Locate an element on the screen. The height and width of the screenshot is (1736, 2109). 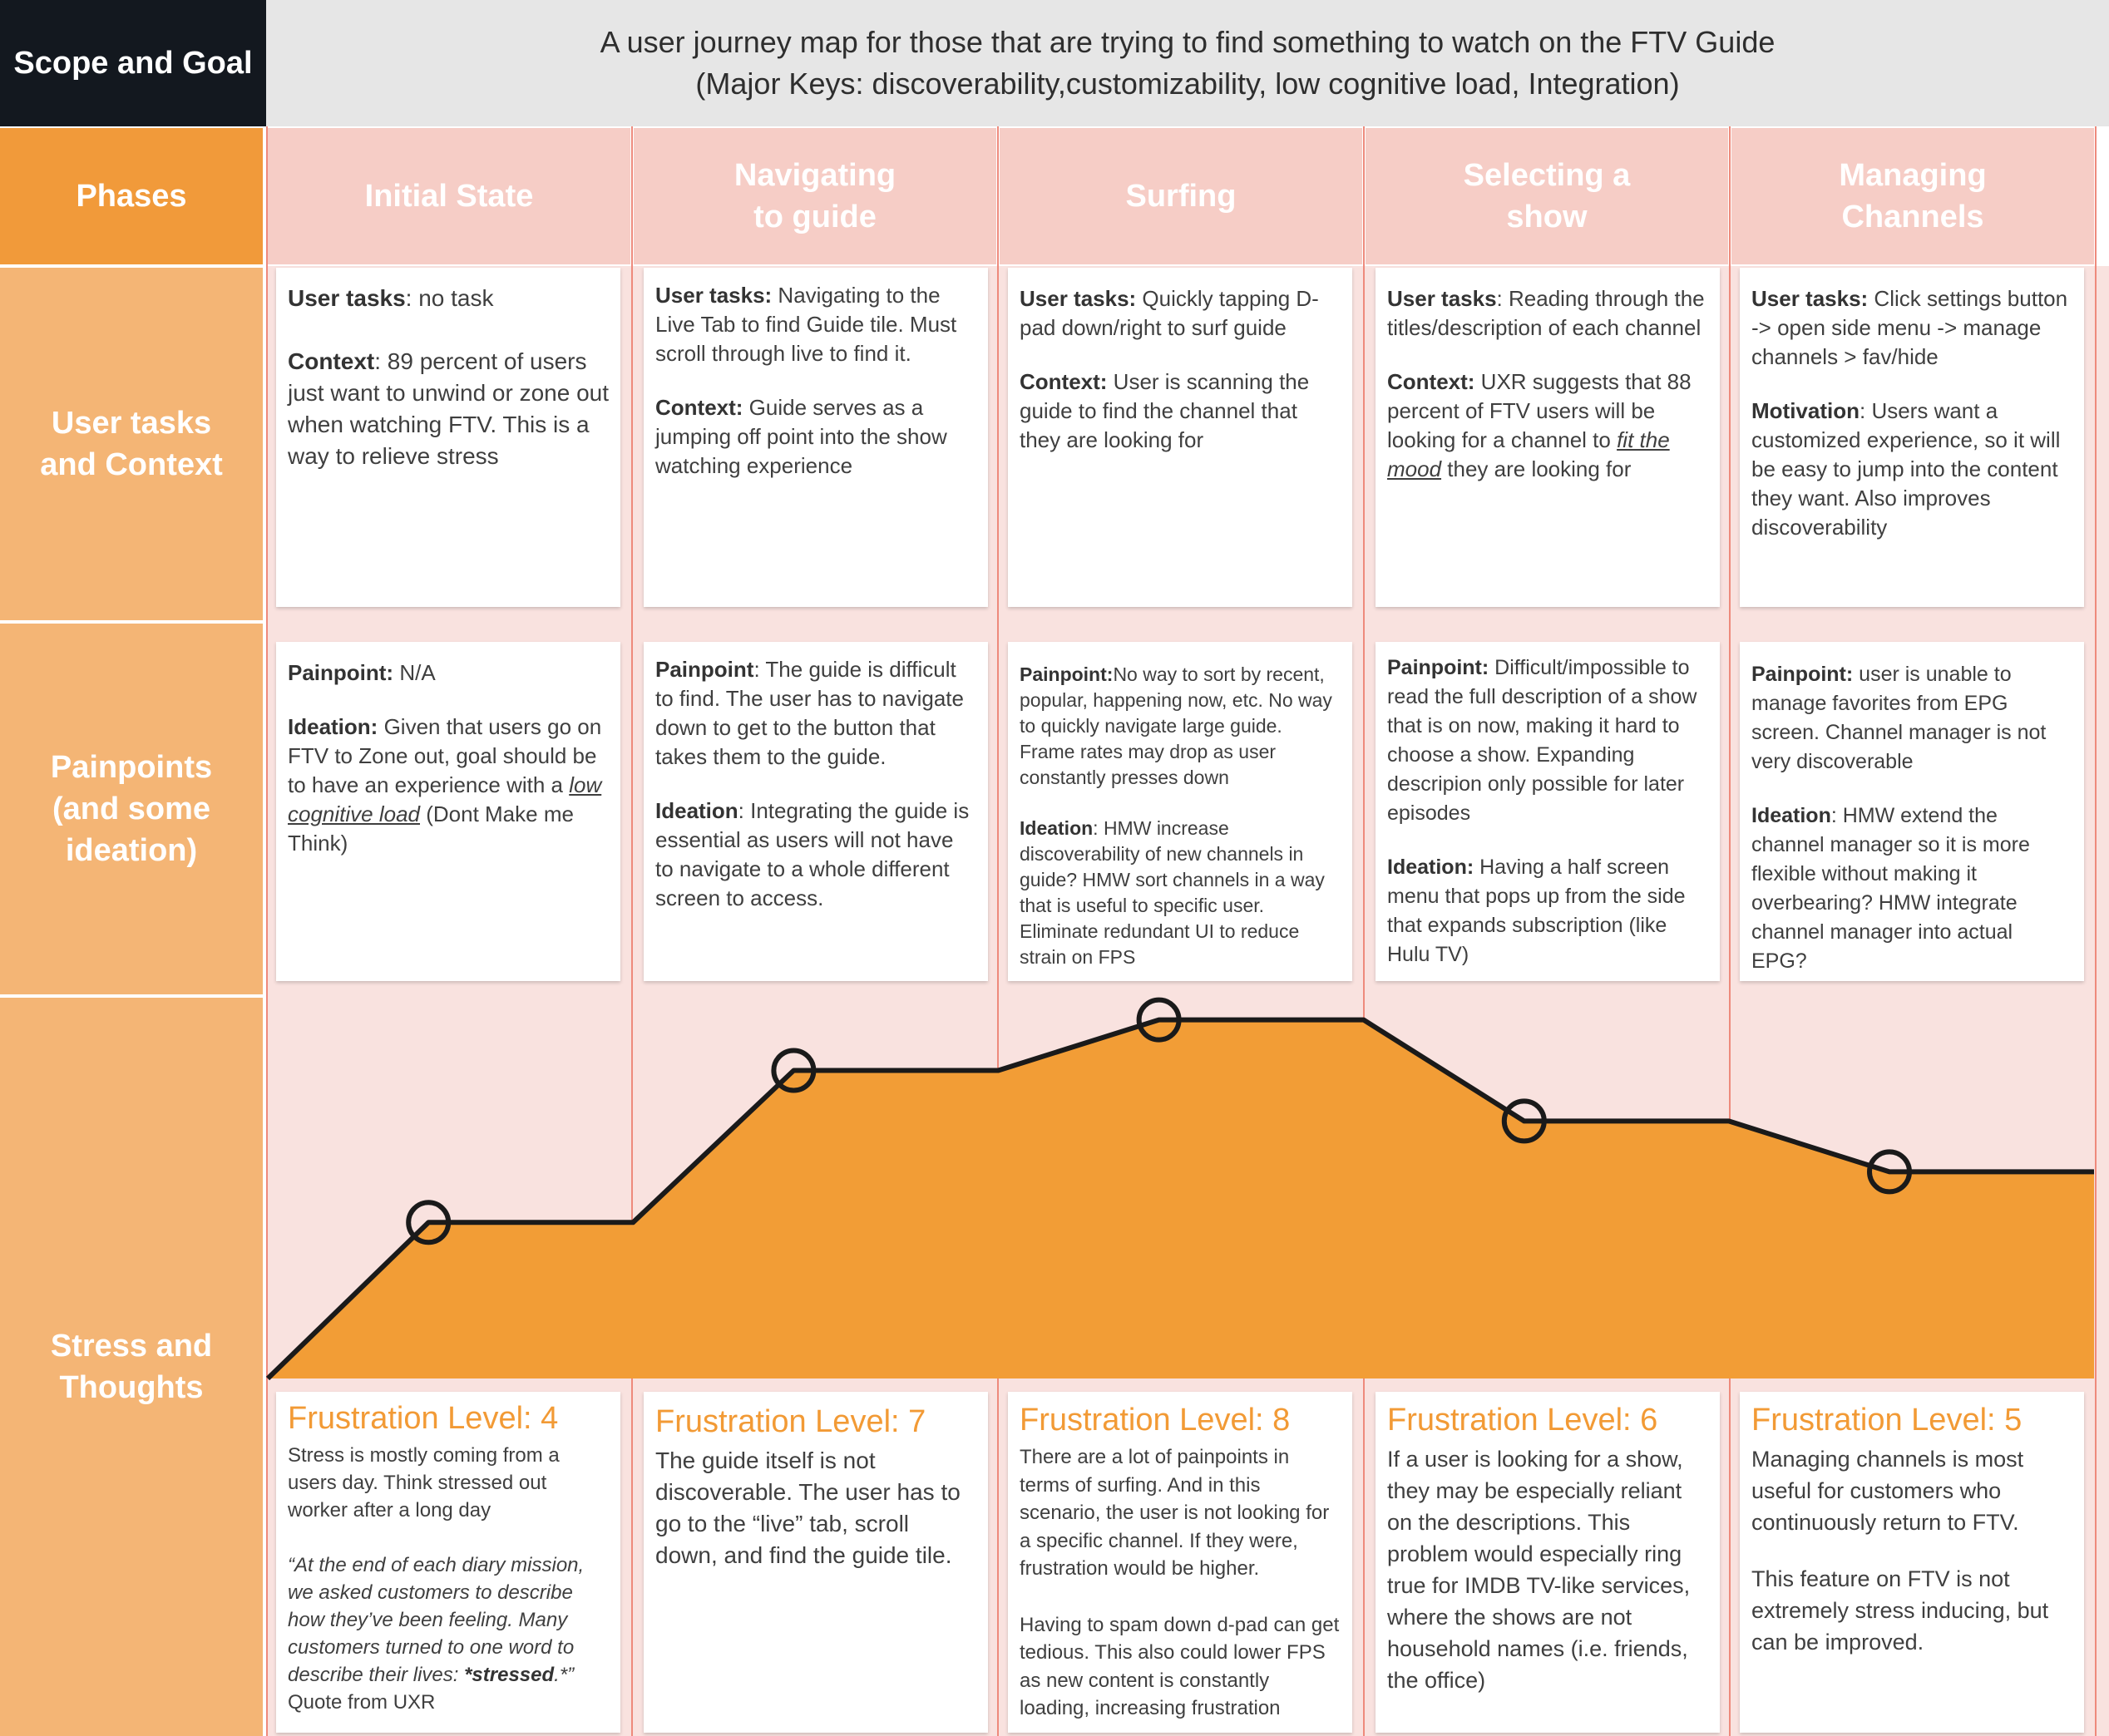
row-label-painpoints: Painpoints (and some ideation) is located at coordinates (132, 809).